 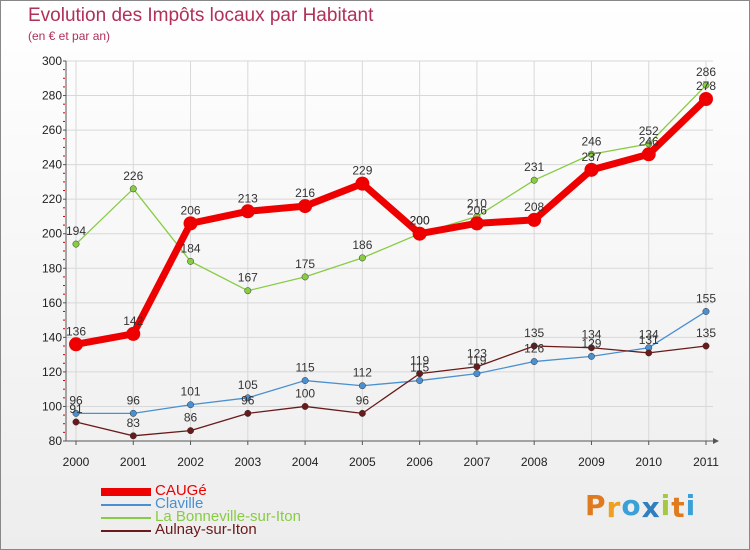 What do you see at coordinates (591, 335) in the screenshot?
I see `data-label-aulnay-sur-iton: 134` at bounding box center [591, 335].